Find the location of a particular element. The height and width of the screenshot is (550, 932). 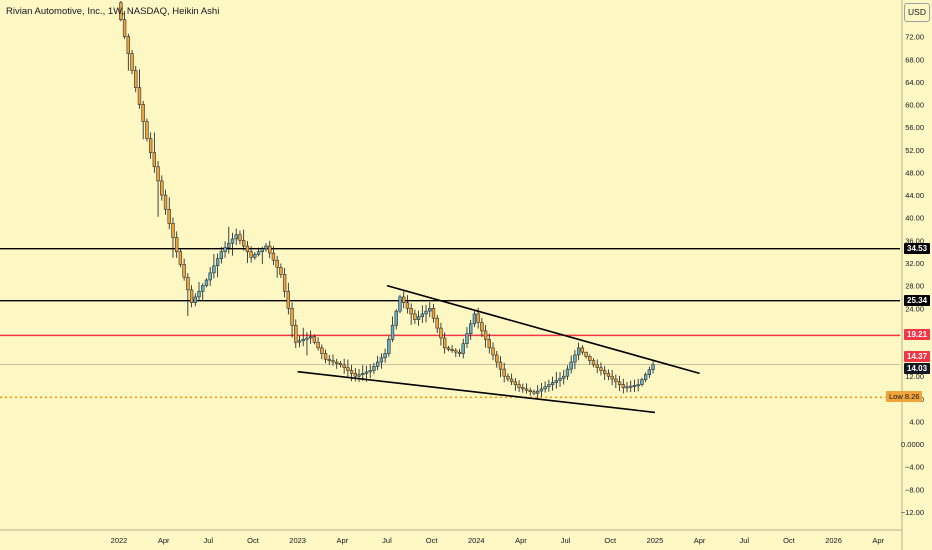

x-tick-label: 2024 is located at coordinates (476, 540).